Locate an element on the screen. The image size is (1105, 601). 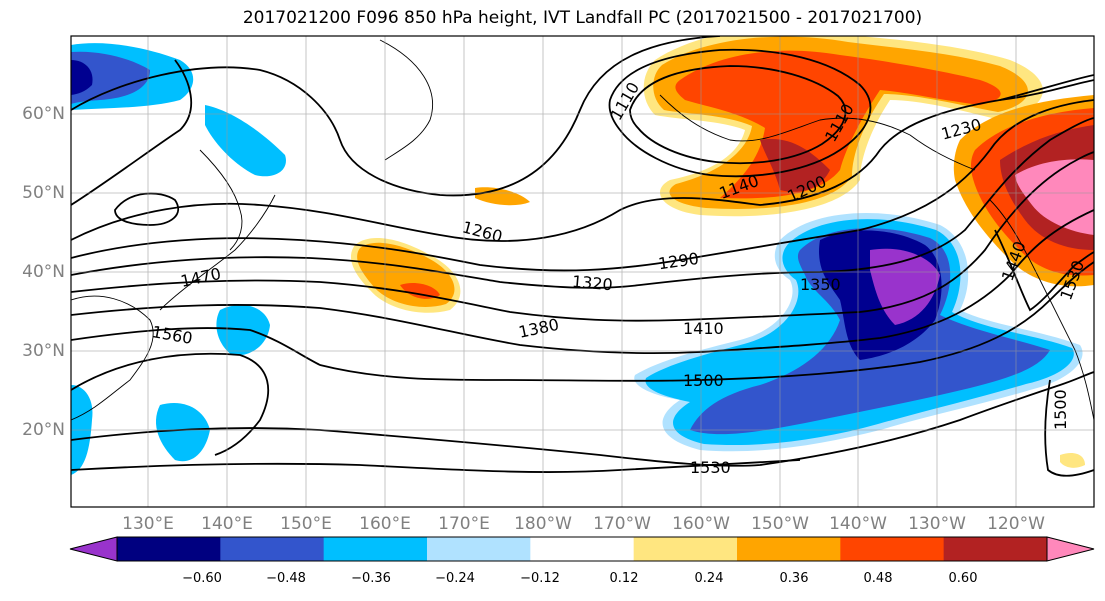
colorbar-tick-label: 0.24 is located at coordinates (709, 578).